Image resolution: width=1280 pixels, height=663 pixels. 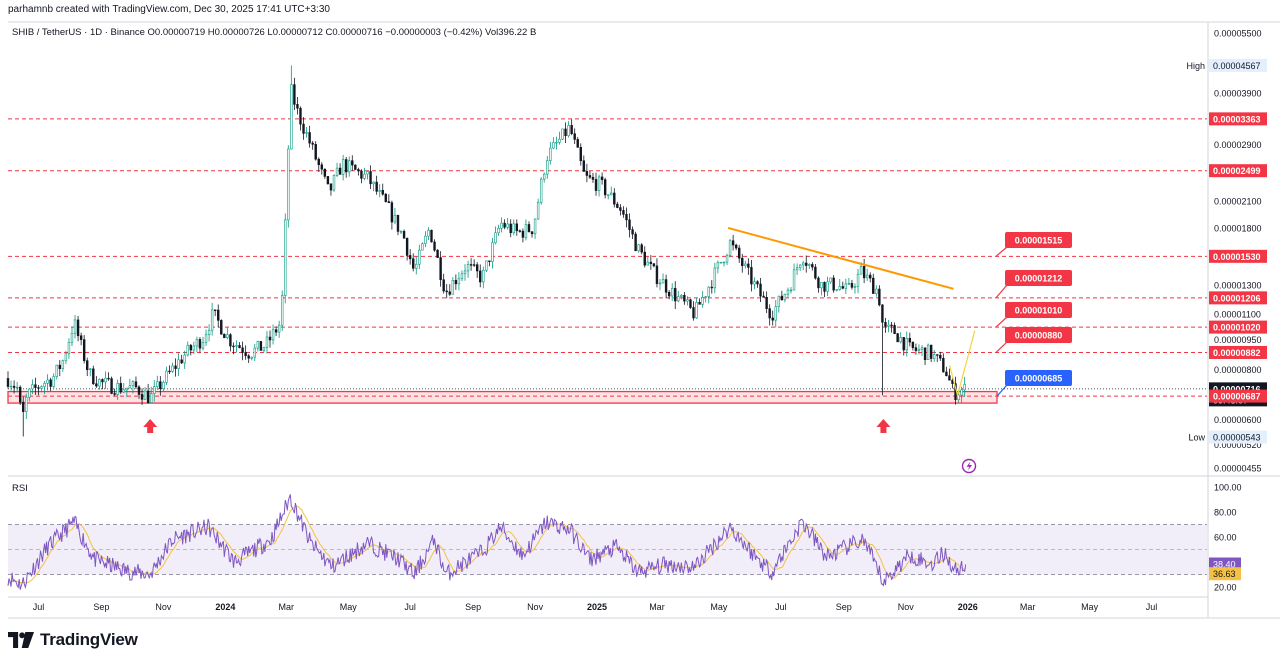 I want to click on price-tag-text: 0.00000882, so click(x=1237, y=353).